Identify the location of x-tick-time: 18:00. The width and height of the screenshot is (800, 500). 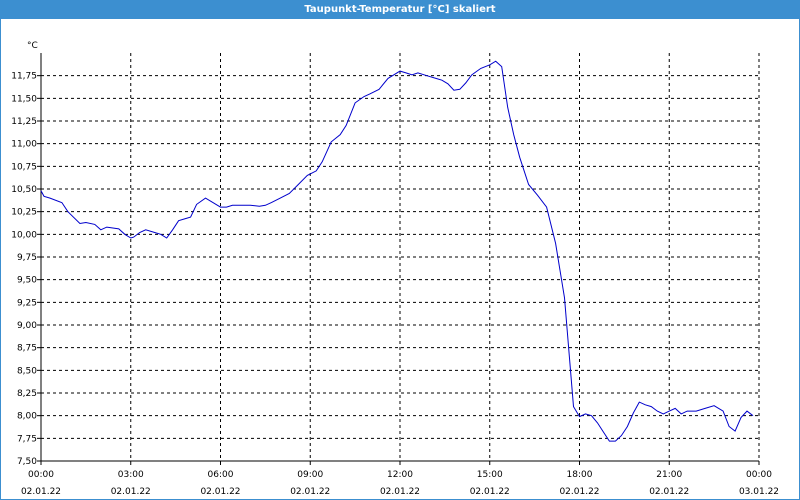
(580, 475).